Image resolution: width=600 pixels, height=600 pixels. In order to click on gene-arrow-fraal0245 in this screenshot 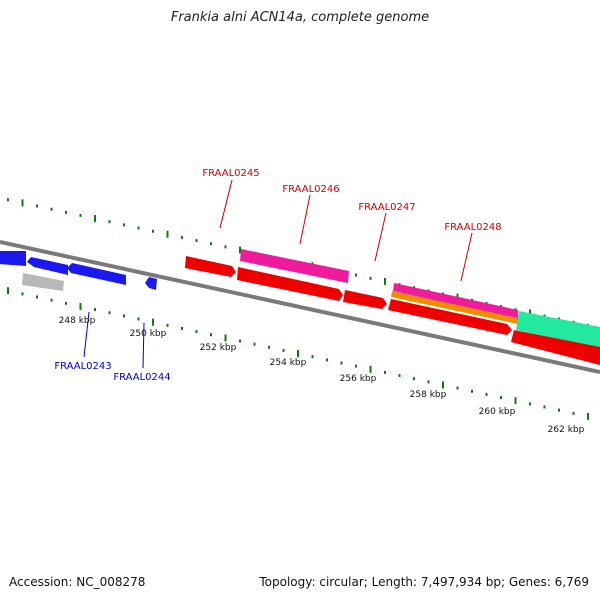, I will do `click(210, 266)`.